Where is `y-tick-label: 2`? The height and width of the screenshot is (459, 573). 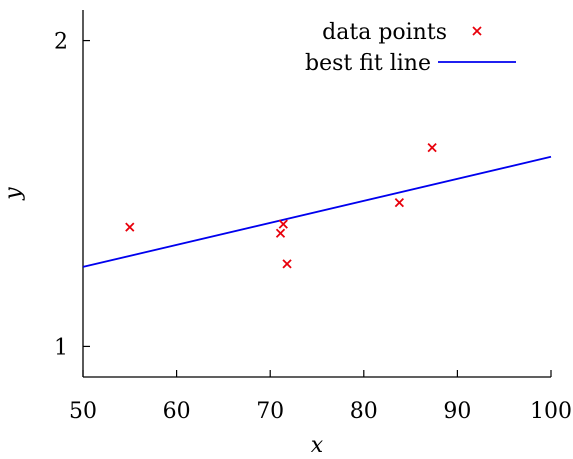 y-tick-label: 2 is located at coordinates (61, 42).